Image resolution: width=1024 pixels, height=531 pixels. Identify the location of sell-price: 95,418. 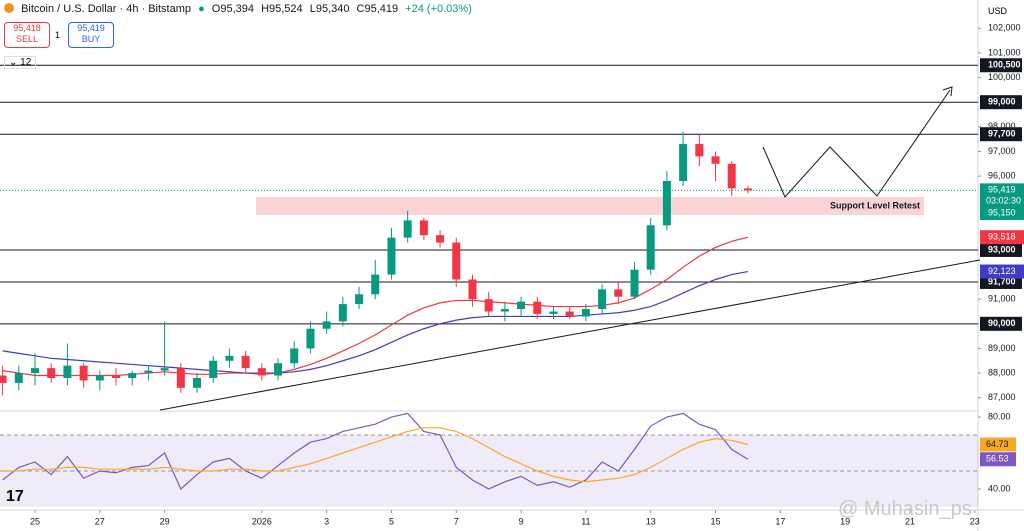
(27, 28).